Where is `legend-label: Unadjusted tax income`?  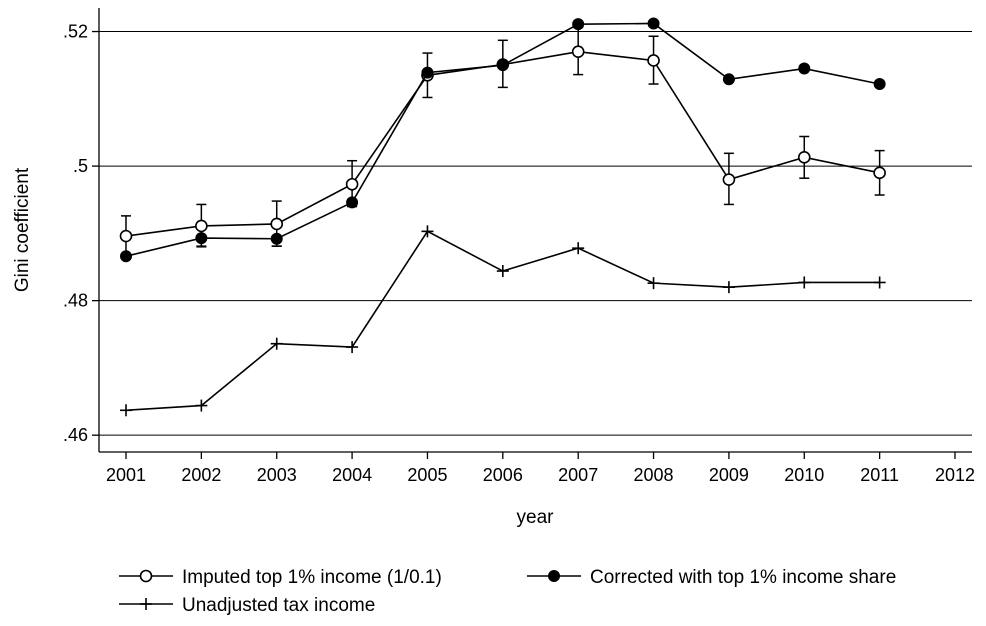
legend-label: Unadjusted tax income is located at coordinates (278, 605).